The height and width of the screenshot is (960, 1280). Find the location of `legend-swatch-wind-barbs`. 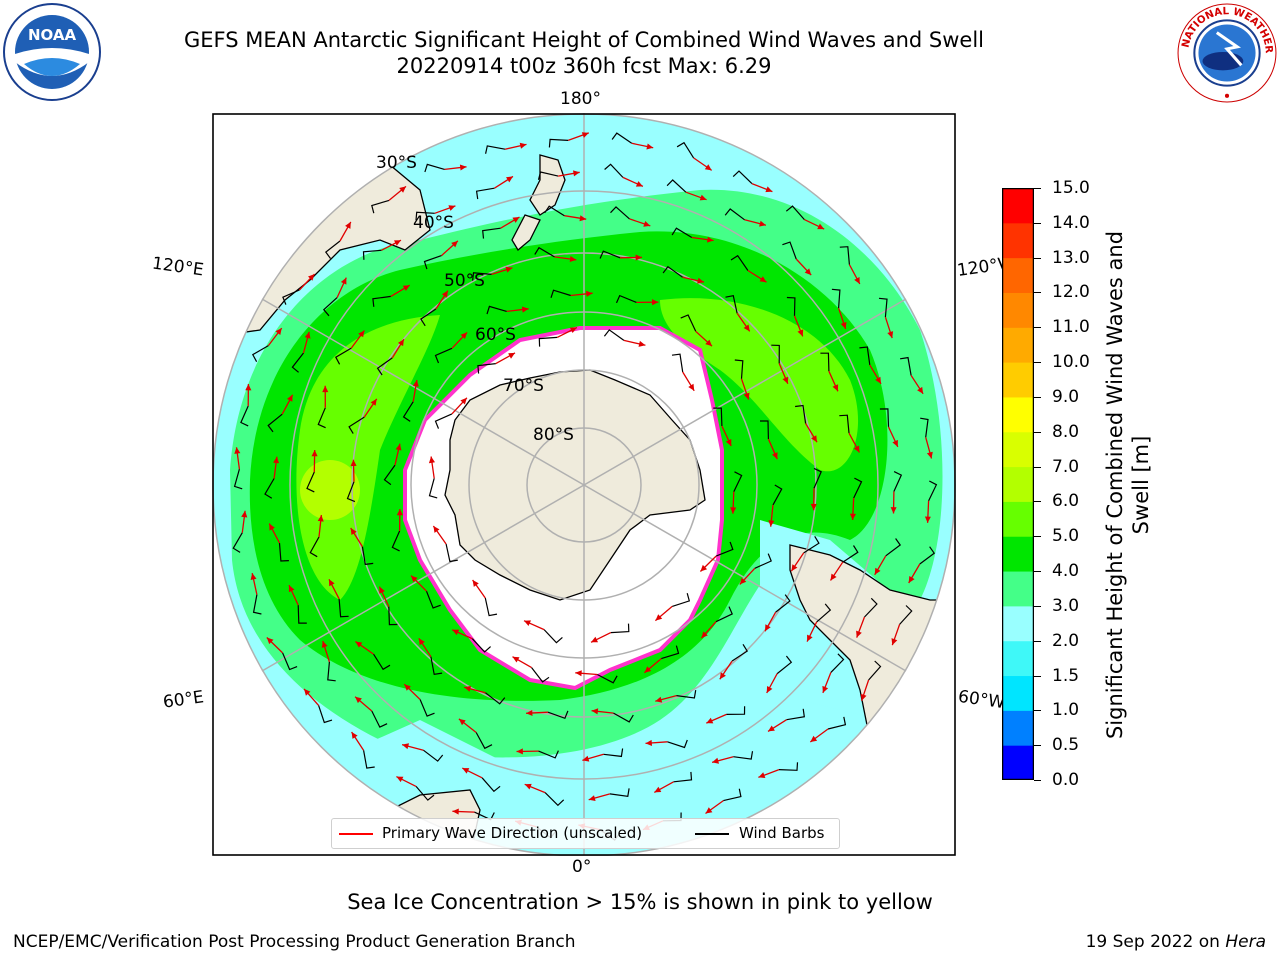

legend-swatch-wind-barbs is located at coordinates (712, 834).